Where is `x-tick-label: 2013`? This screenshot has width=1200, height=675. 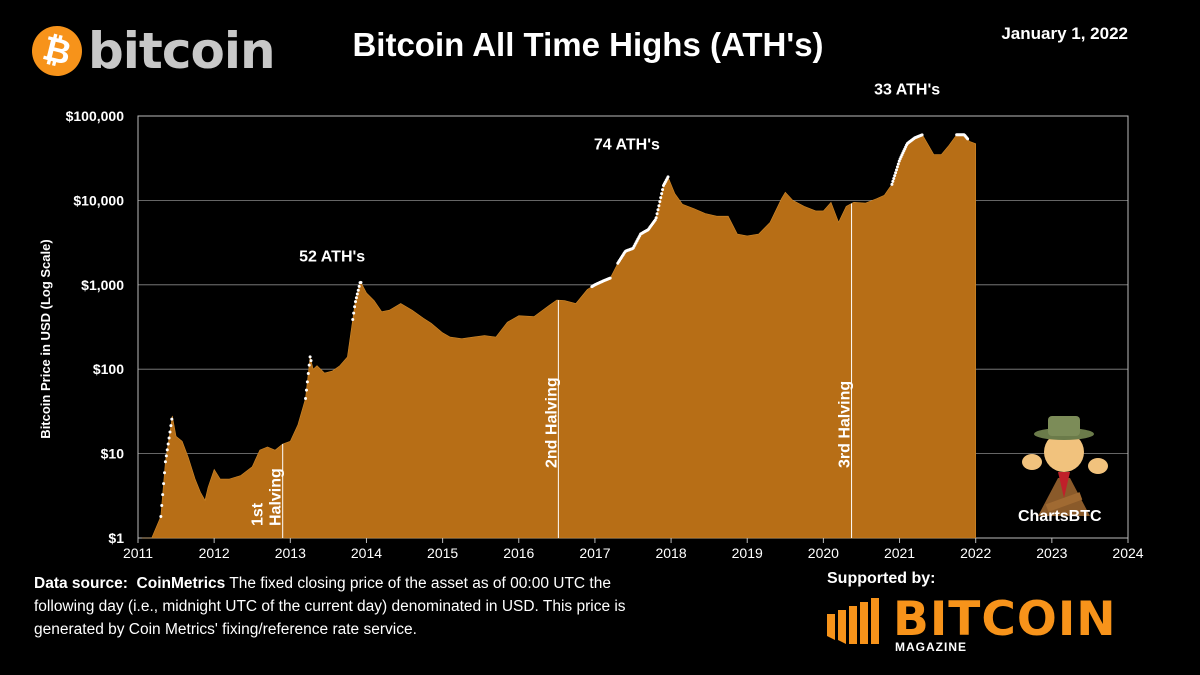
x-tick-label: 2013 is located at coordinates (290, 553).